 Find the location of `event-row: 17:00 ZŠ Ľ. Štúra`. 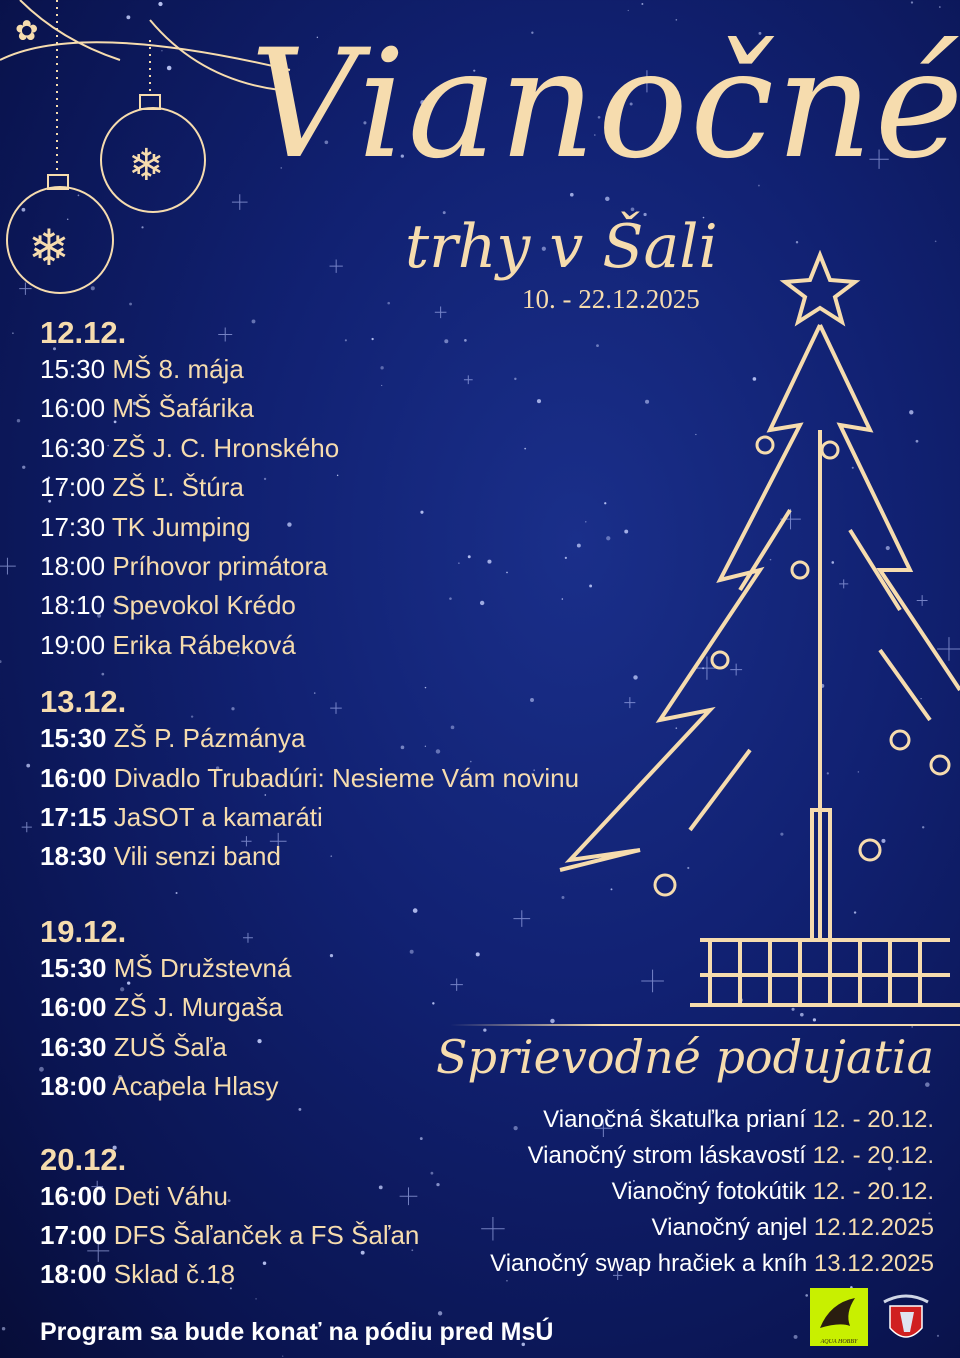

event-row: 17:00 ZŠ Ľ. Štúra is located at coordinates (309, 487).